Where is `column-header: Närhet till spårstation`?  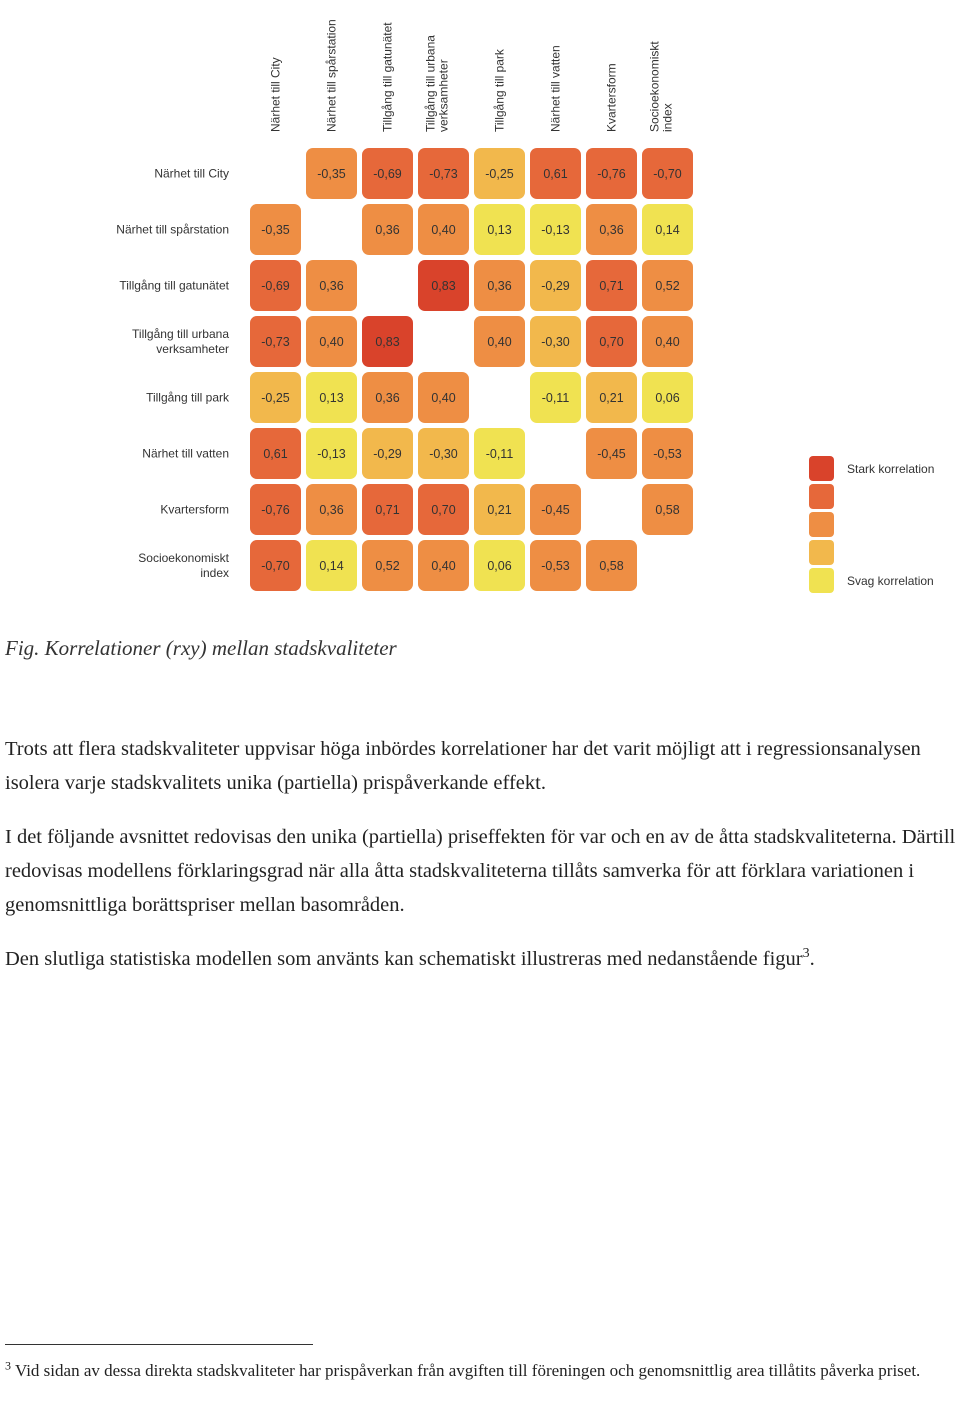 column-header: Närhet till spårstation is located at coordinates (332, 75).